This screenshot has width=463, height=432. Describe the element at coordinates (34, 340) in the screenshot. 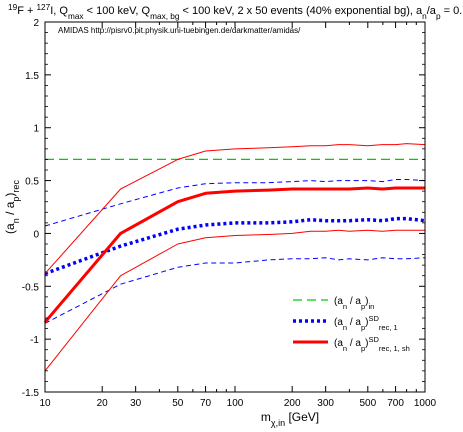

I see `y-tick-label: -1` at that location.